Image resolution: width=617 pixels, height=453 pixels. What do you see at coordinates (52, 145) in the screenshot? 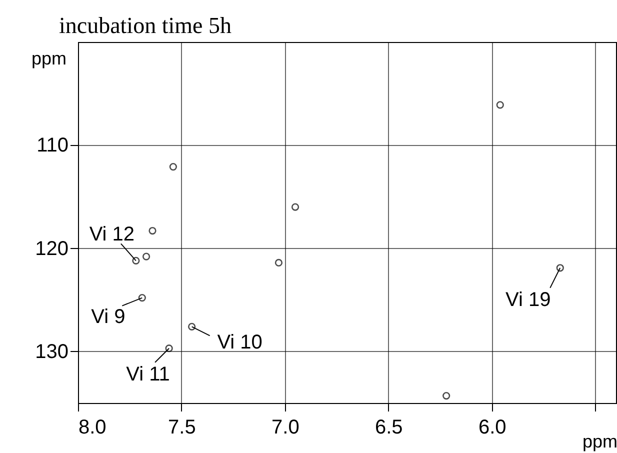
I see `y-tick-label: 110` at bounding box center [52, 145].